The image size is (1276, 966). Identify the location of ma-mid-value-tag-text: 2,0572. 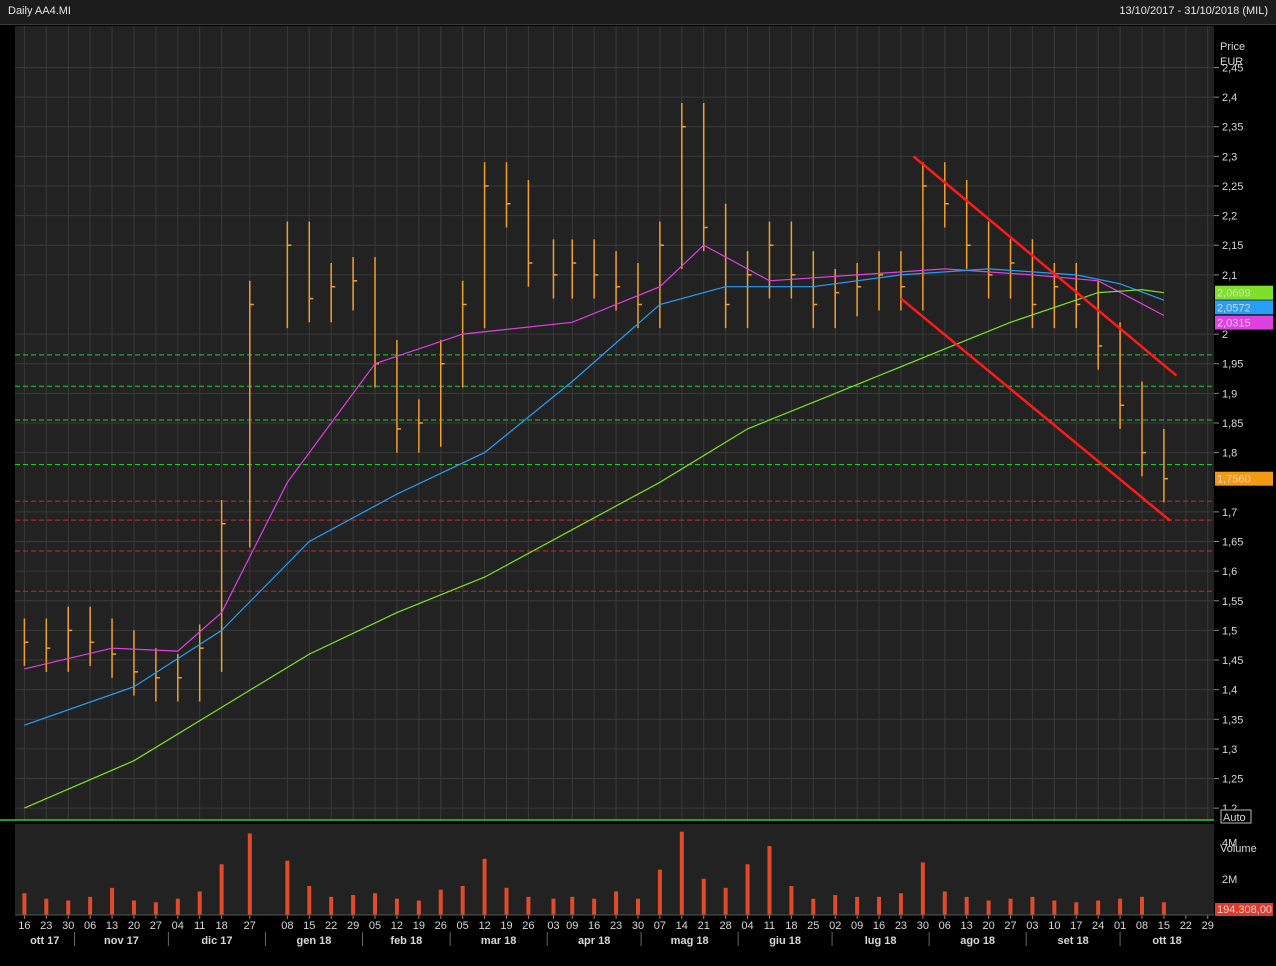
(1234, 308).